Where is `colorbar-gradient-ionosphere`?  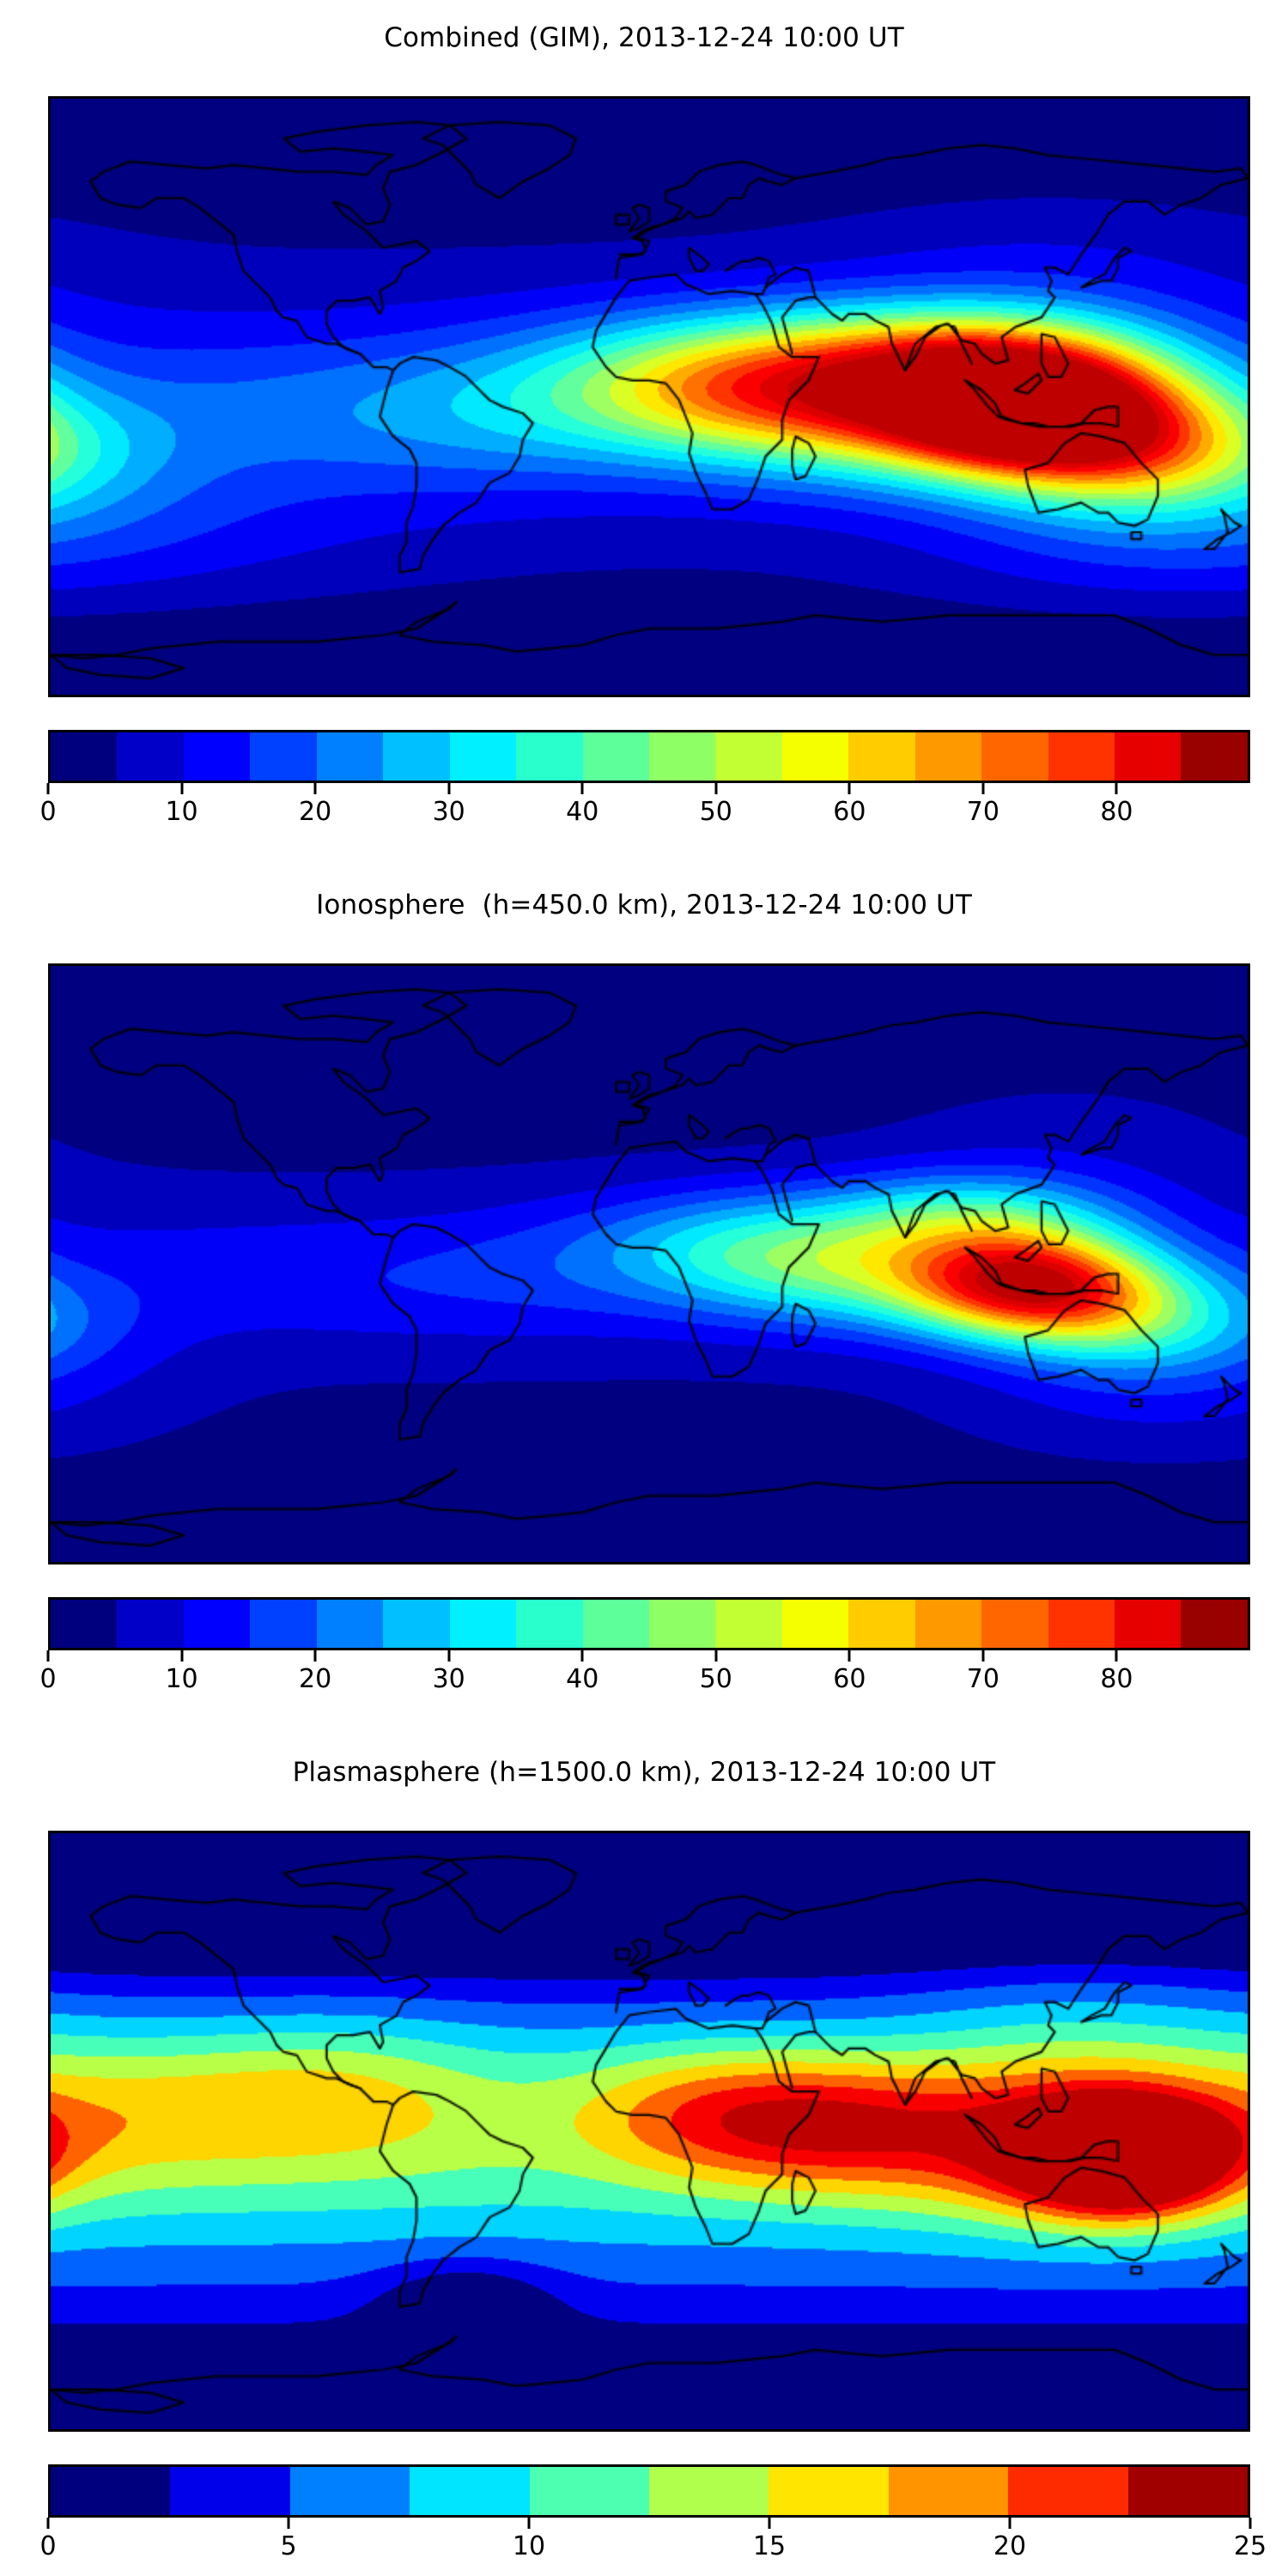
colorbar-gradient-ionosphere is located at coordinates (649, 1623).